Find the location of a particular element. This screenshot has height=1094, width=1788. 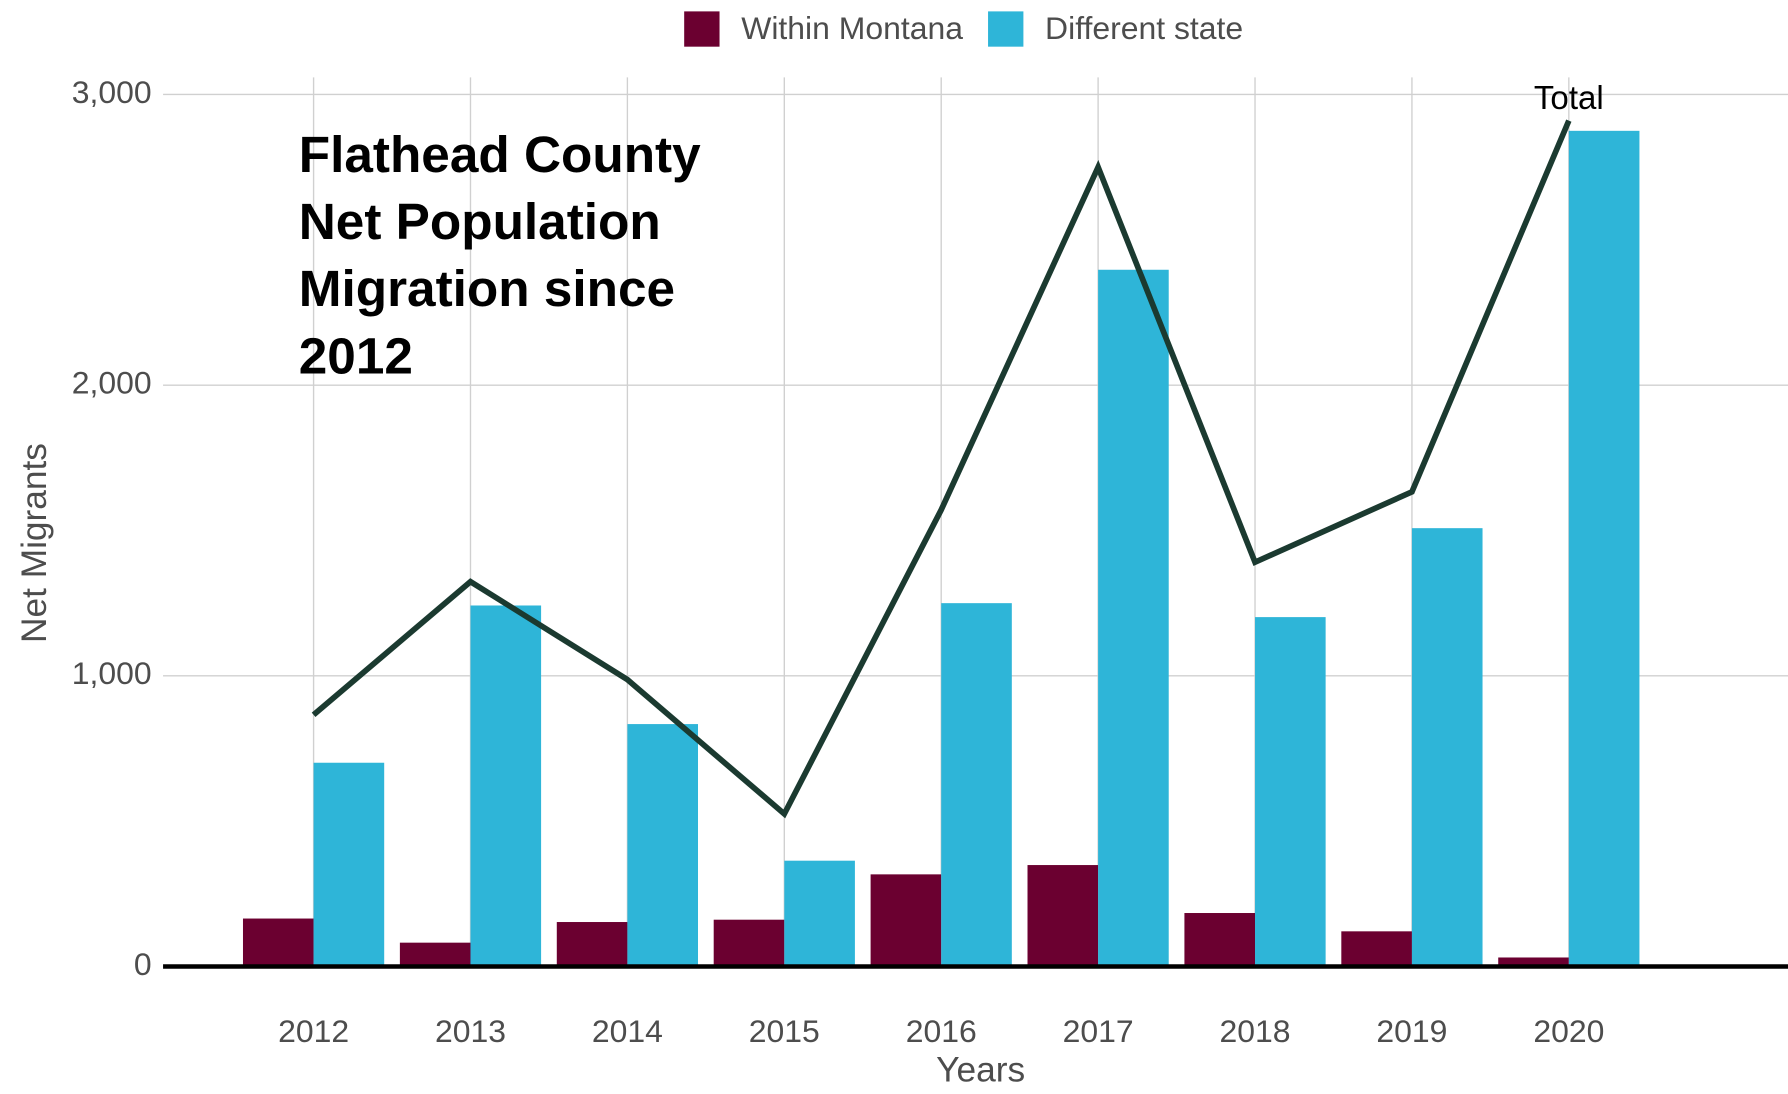

chart-title: Net Population is located at coordinates (480, 221).